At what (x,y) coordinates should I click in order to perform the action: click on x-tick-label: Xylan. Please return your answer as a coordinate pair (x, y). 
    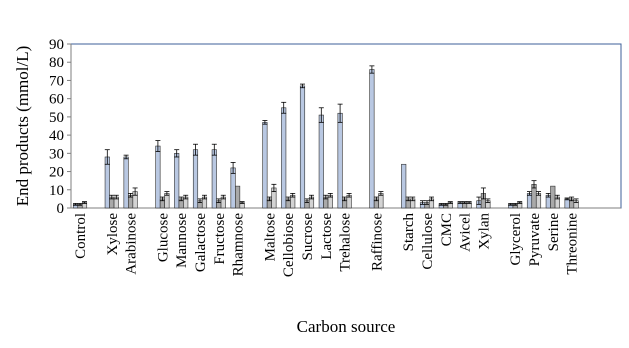
    Looking at the image, I should click on (484, 231).